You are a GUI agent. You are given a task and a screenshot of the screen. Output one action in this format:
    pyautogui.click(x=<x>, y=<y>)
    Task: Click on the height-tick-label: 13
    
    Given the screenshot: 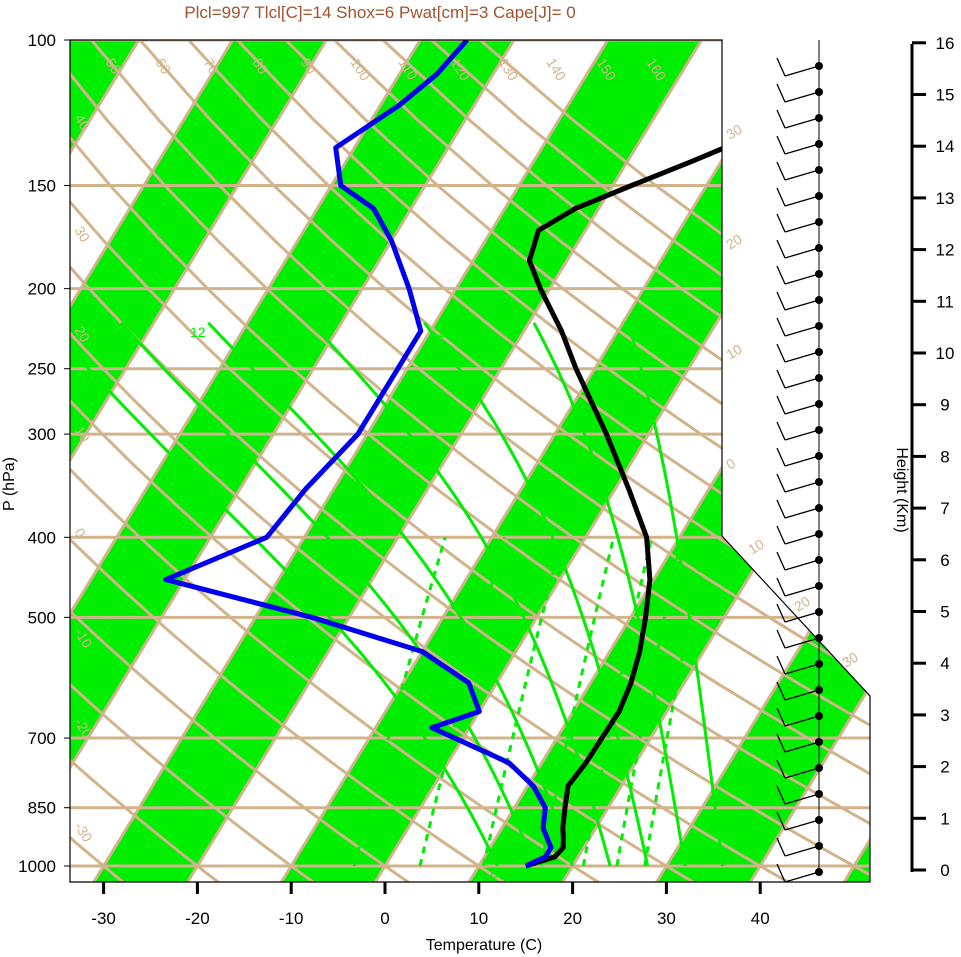 What is the action you would take?
    pyautogui.click(x=945, y=198)
    